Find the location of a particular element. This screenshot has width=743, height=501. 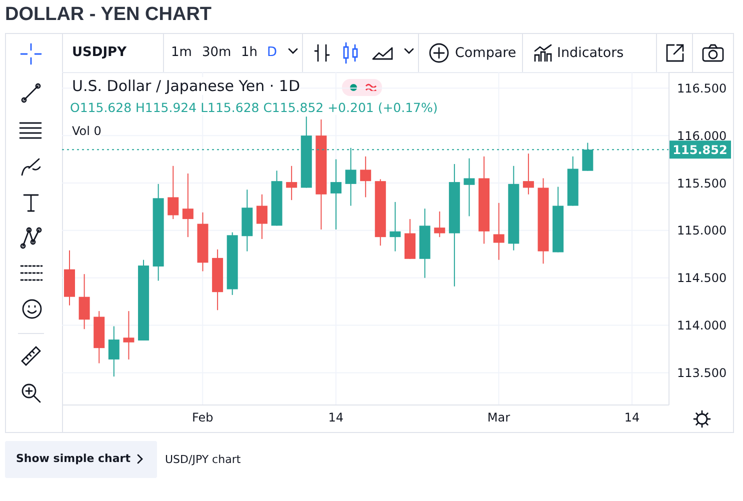

chart-subtitle: U.S. Dollar / Japanese Yen · 1D is located at coordinates (186, 86).